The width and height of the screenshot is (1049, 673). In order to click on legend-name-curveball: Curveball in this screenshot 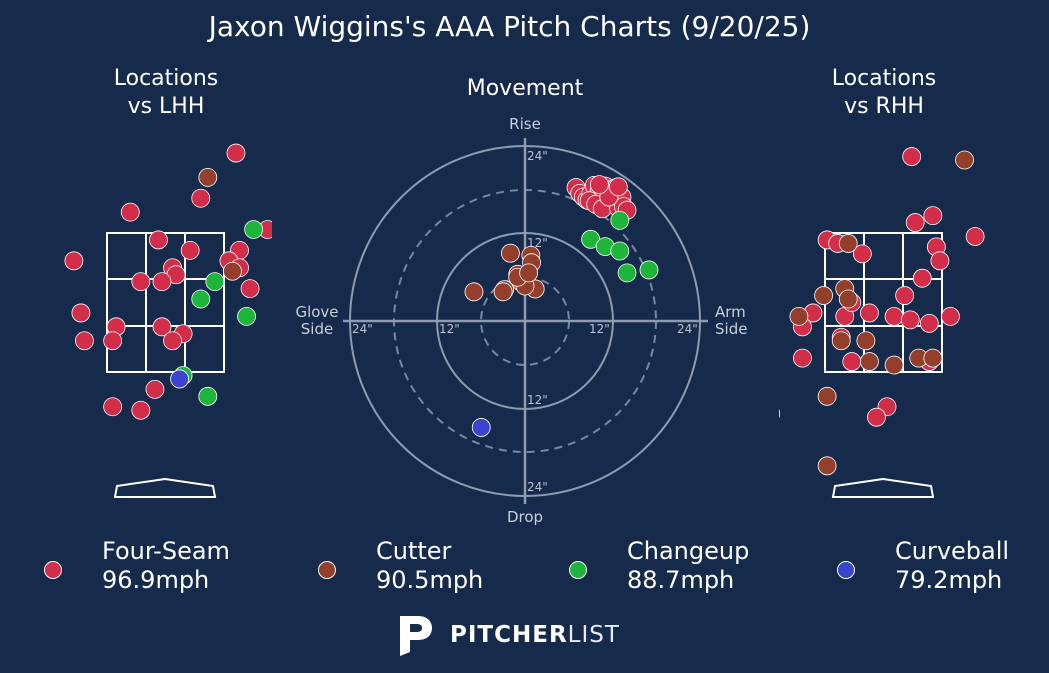, I will do `click(952, 551)`.